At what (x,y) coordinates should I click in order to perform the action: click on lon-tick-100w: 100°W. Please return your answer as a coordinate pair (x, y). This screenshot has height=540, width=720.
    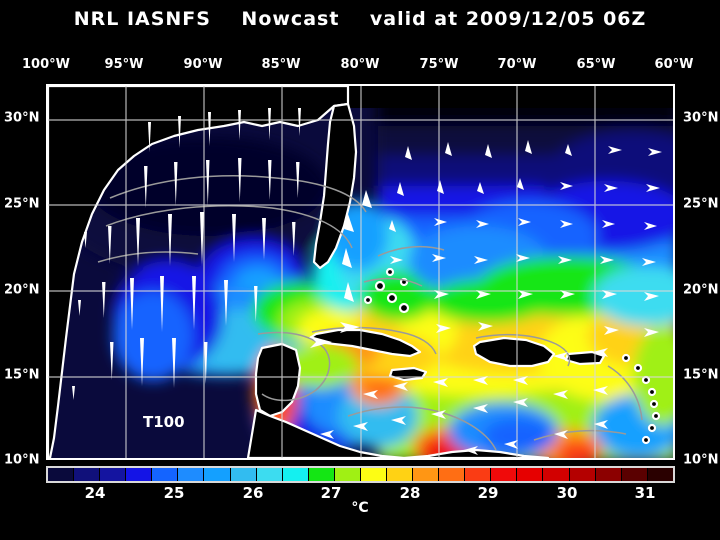
    Looking at the image, I should click on (46, 64).